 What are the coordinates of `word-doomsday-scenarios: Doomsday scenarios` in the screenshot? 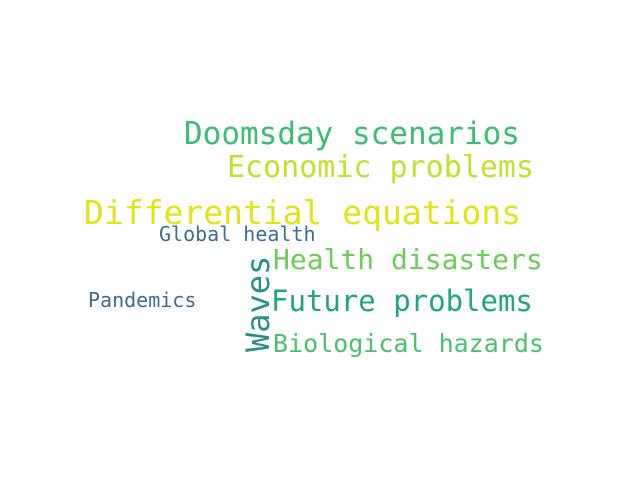 It's located at (352, 134).